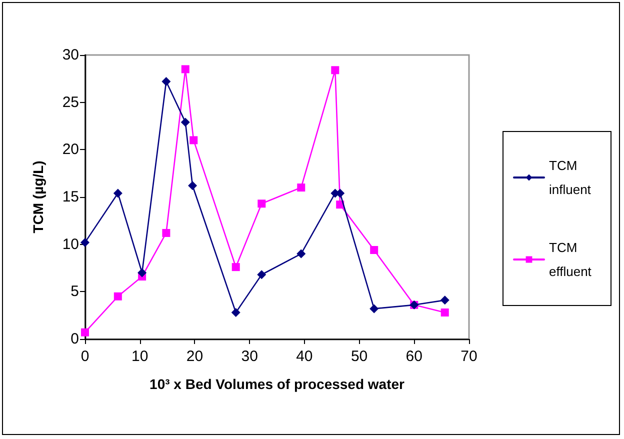 This screenshot has width=624, height=439. What do you see at coordinates (570, 177) in the screenshot?
I see `legend-label: TCM influent` at bounding box center [570, 177].